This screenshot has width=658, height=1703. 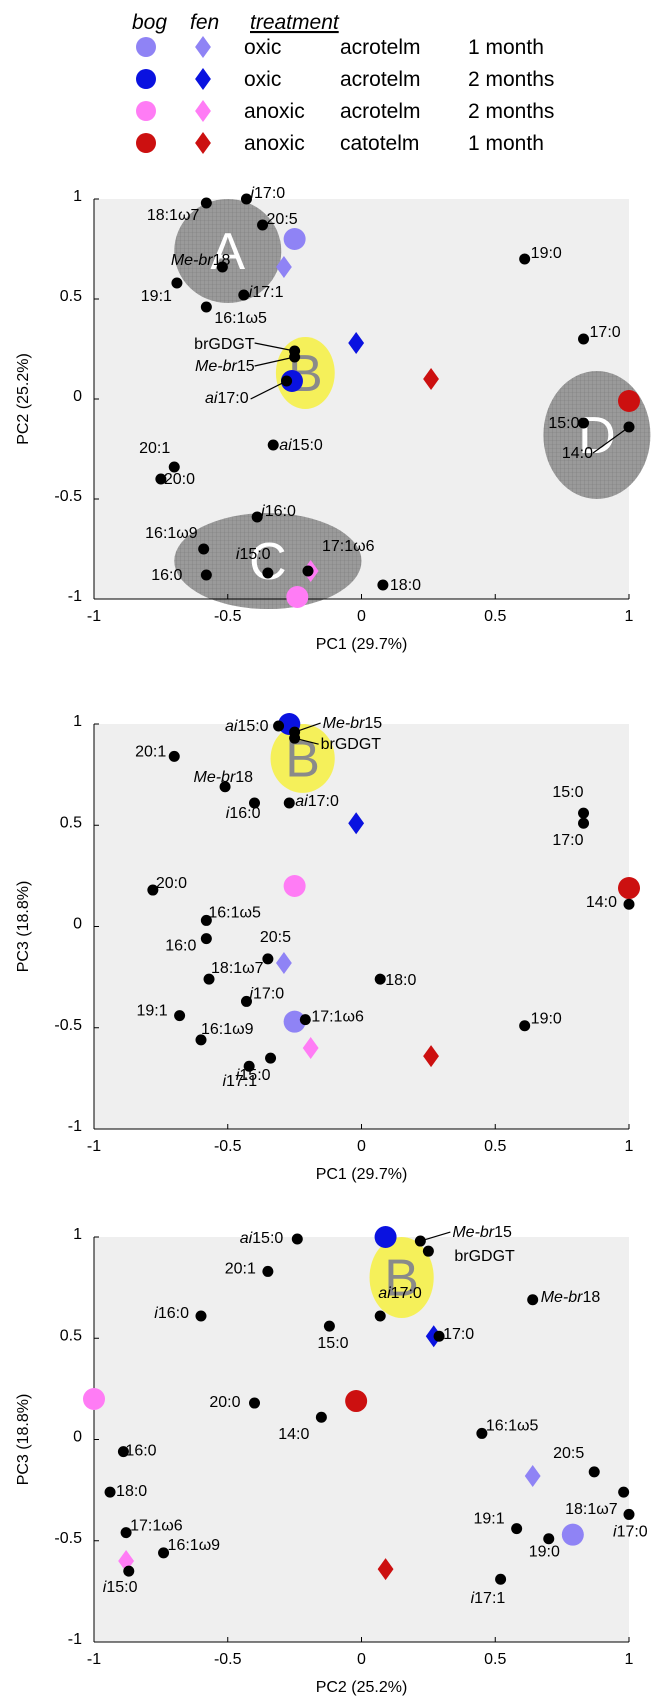 I want to click on cluster-b, so click(x=401, y=1277).